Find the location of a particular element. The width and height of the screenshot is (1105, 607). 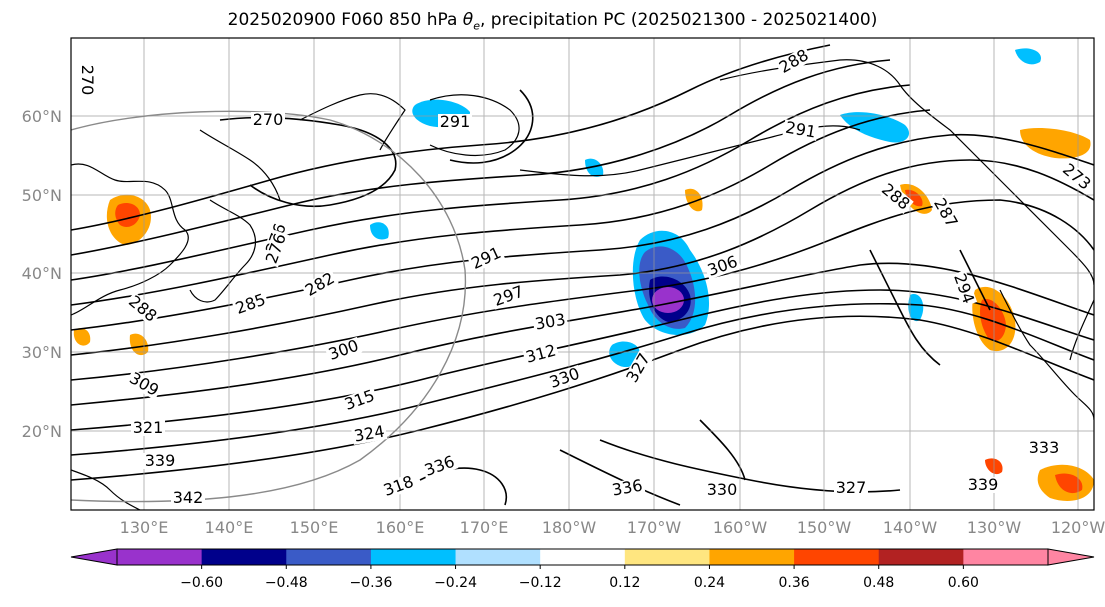

colorbar-tick-label: 0.60 is located at coordinates (963, 583).